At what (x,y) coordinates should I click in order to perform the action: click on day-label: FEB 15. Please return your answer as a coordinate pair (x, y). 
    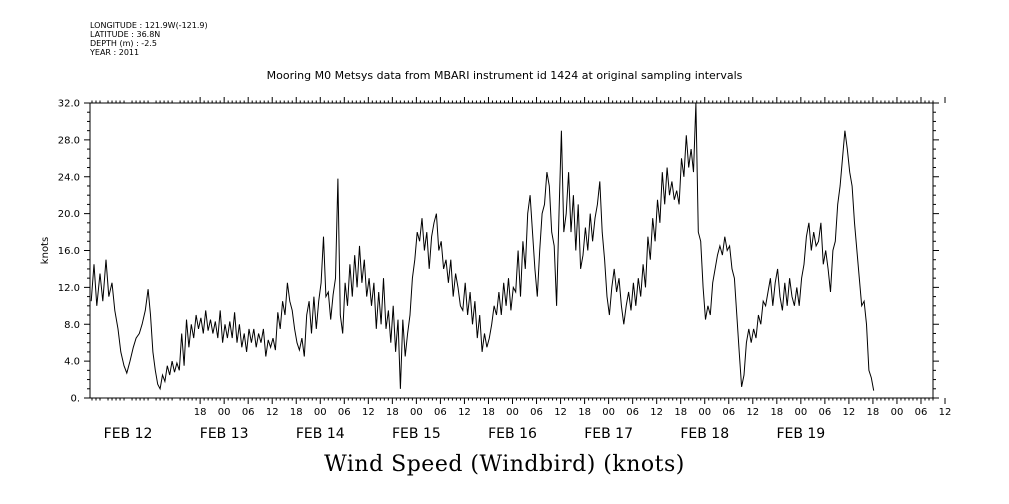
    Looking at the image, I should click on (416, 434).